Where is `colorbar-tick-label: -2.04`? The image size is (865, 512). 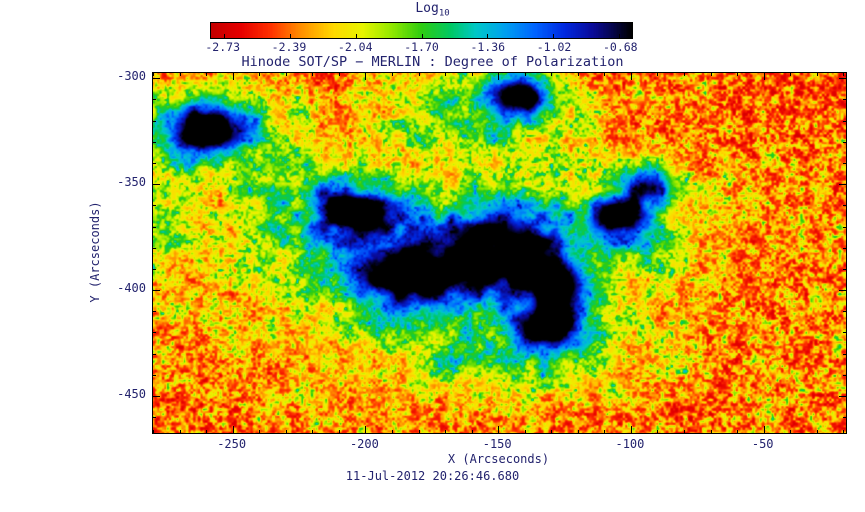
colorbar-tick-label: -2.04 is located at coordinates (355, 47).